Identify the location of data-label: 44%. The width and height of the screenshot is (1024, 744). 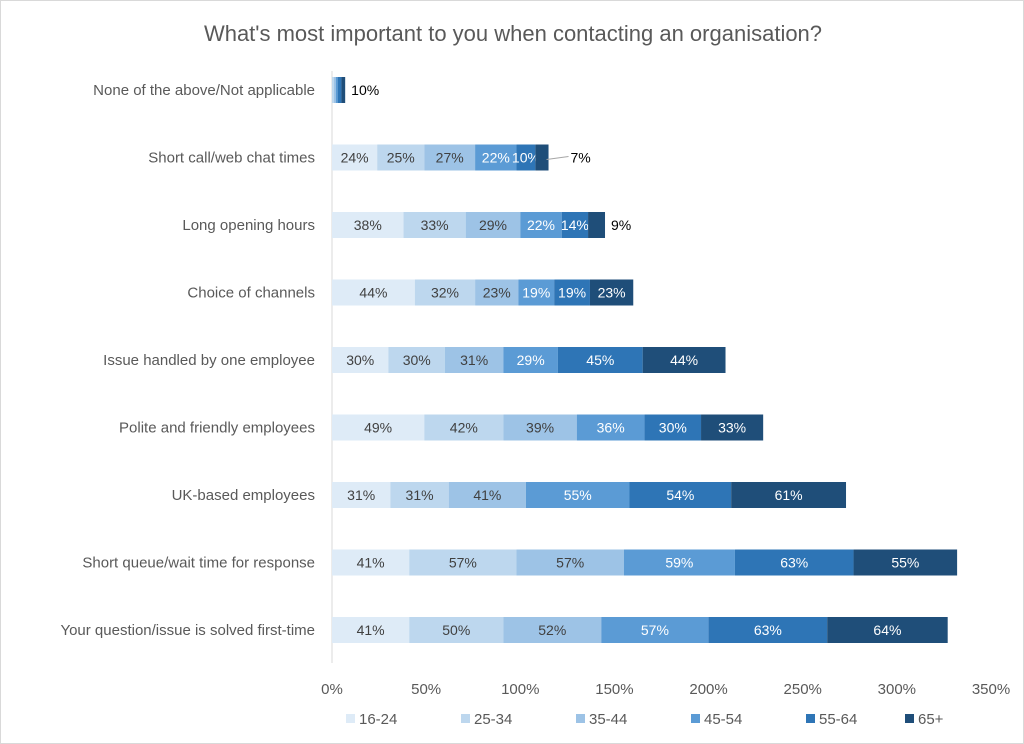
(373, 293).